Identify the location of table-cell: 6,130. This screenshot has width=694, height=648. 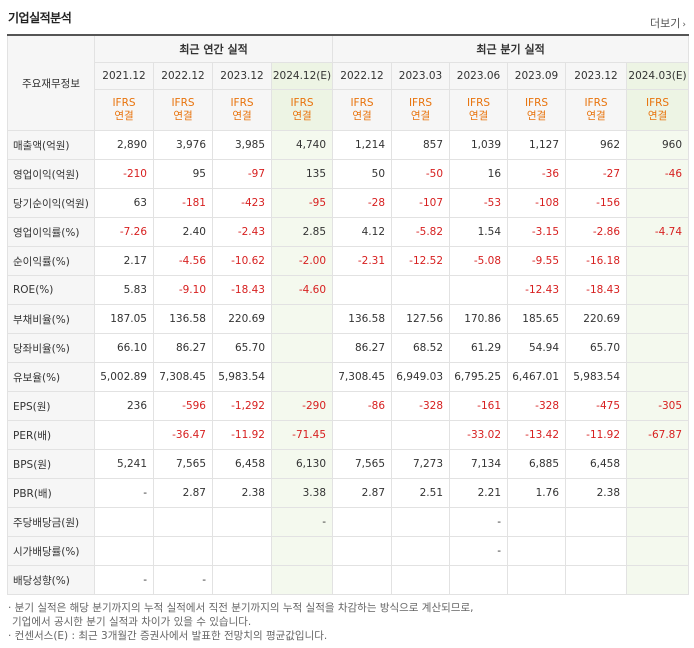
(302, 464).